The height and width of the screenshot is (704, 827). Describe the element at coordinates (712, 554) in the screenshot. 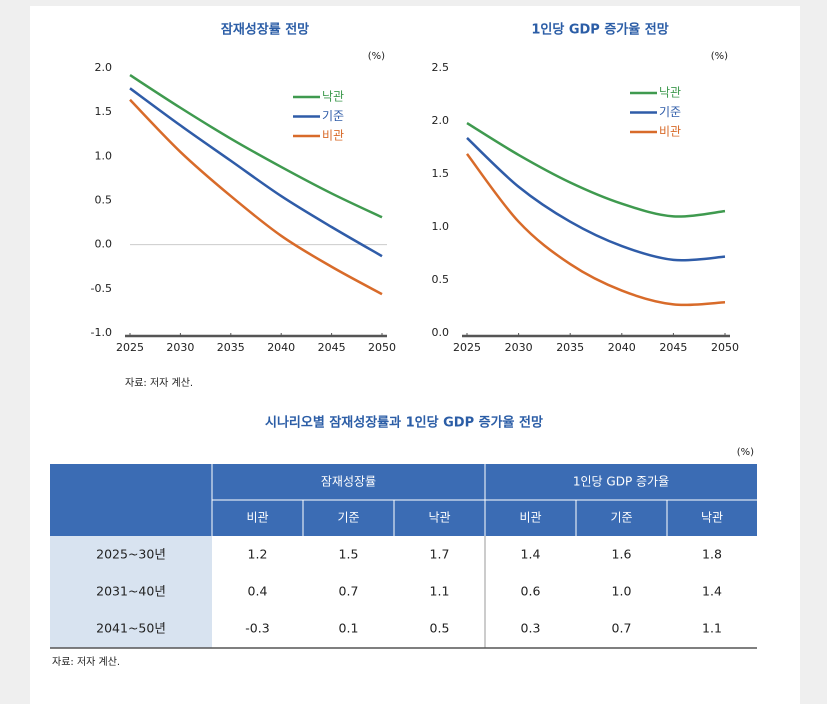

I see `table-cell: 1.8` at that location.